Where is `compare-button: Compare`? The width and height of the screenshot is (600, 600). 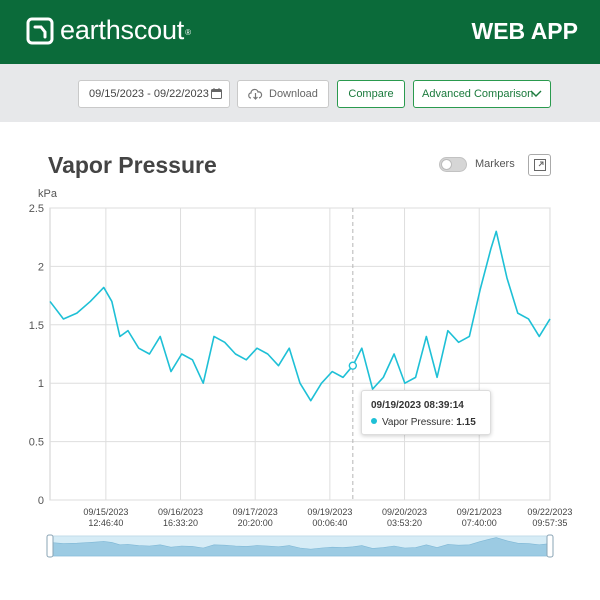 compare-button: Compare is located at coordinates (371, 94).